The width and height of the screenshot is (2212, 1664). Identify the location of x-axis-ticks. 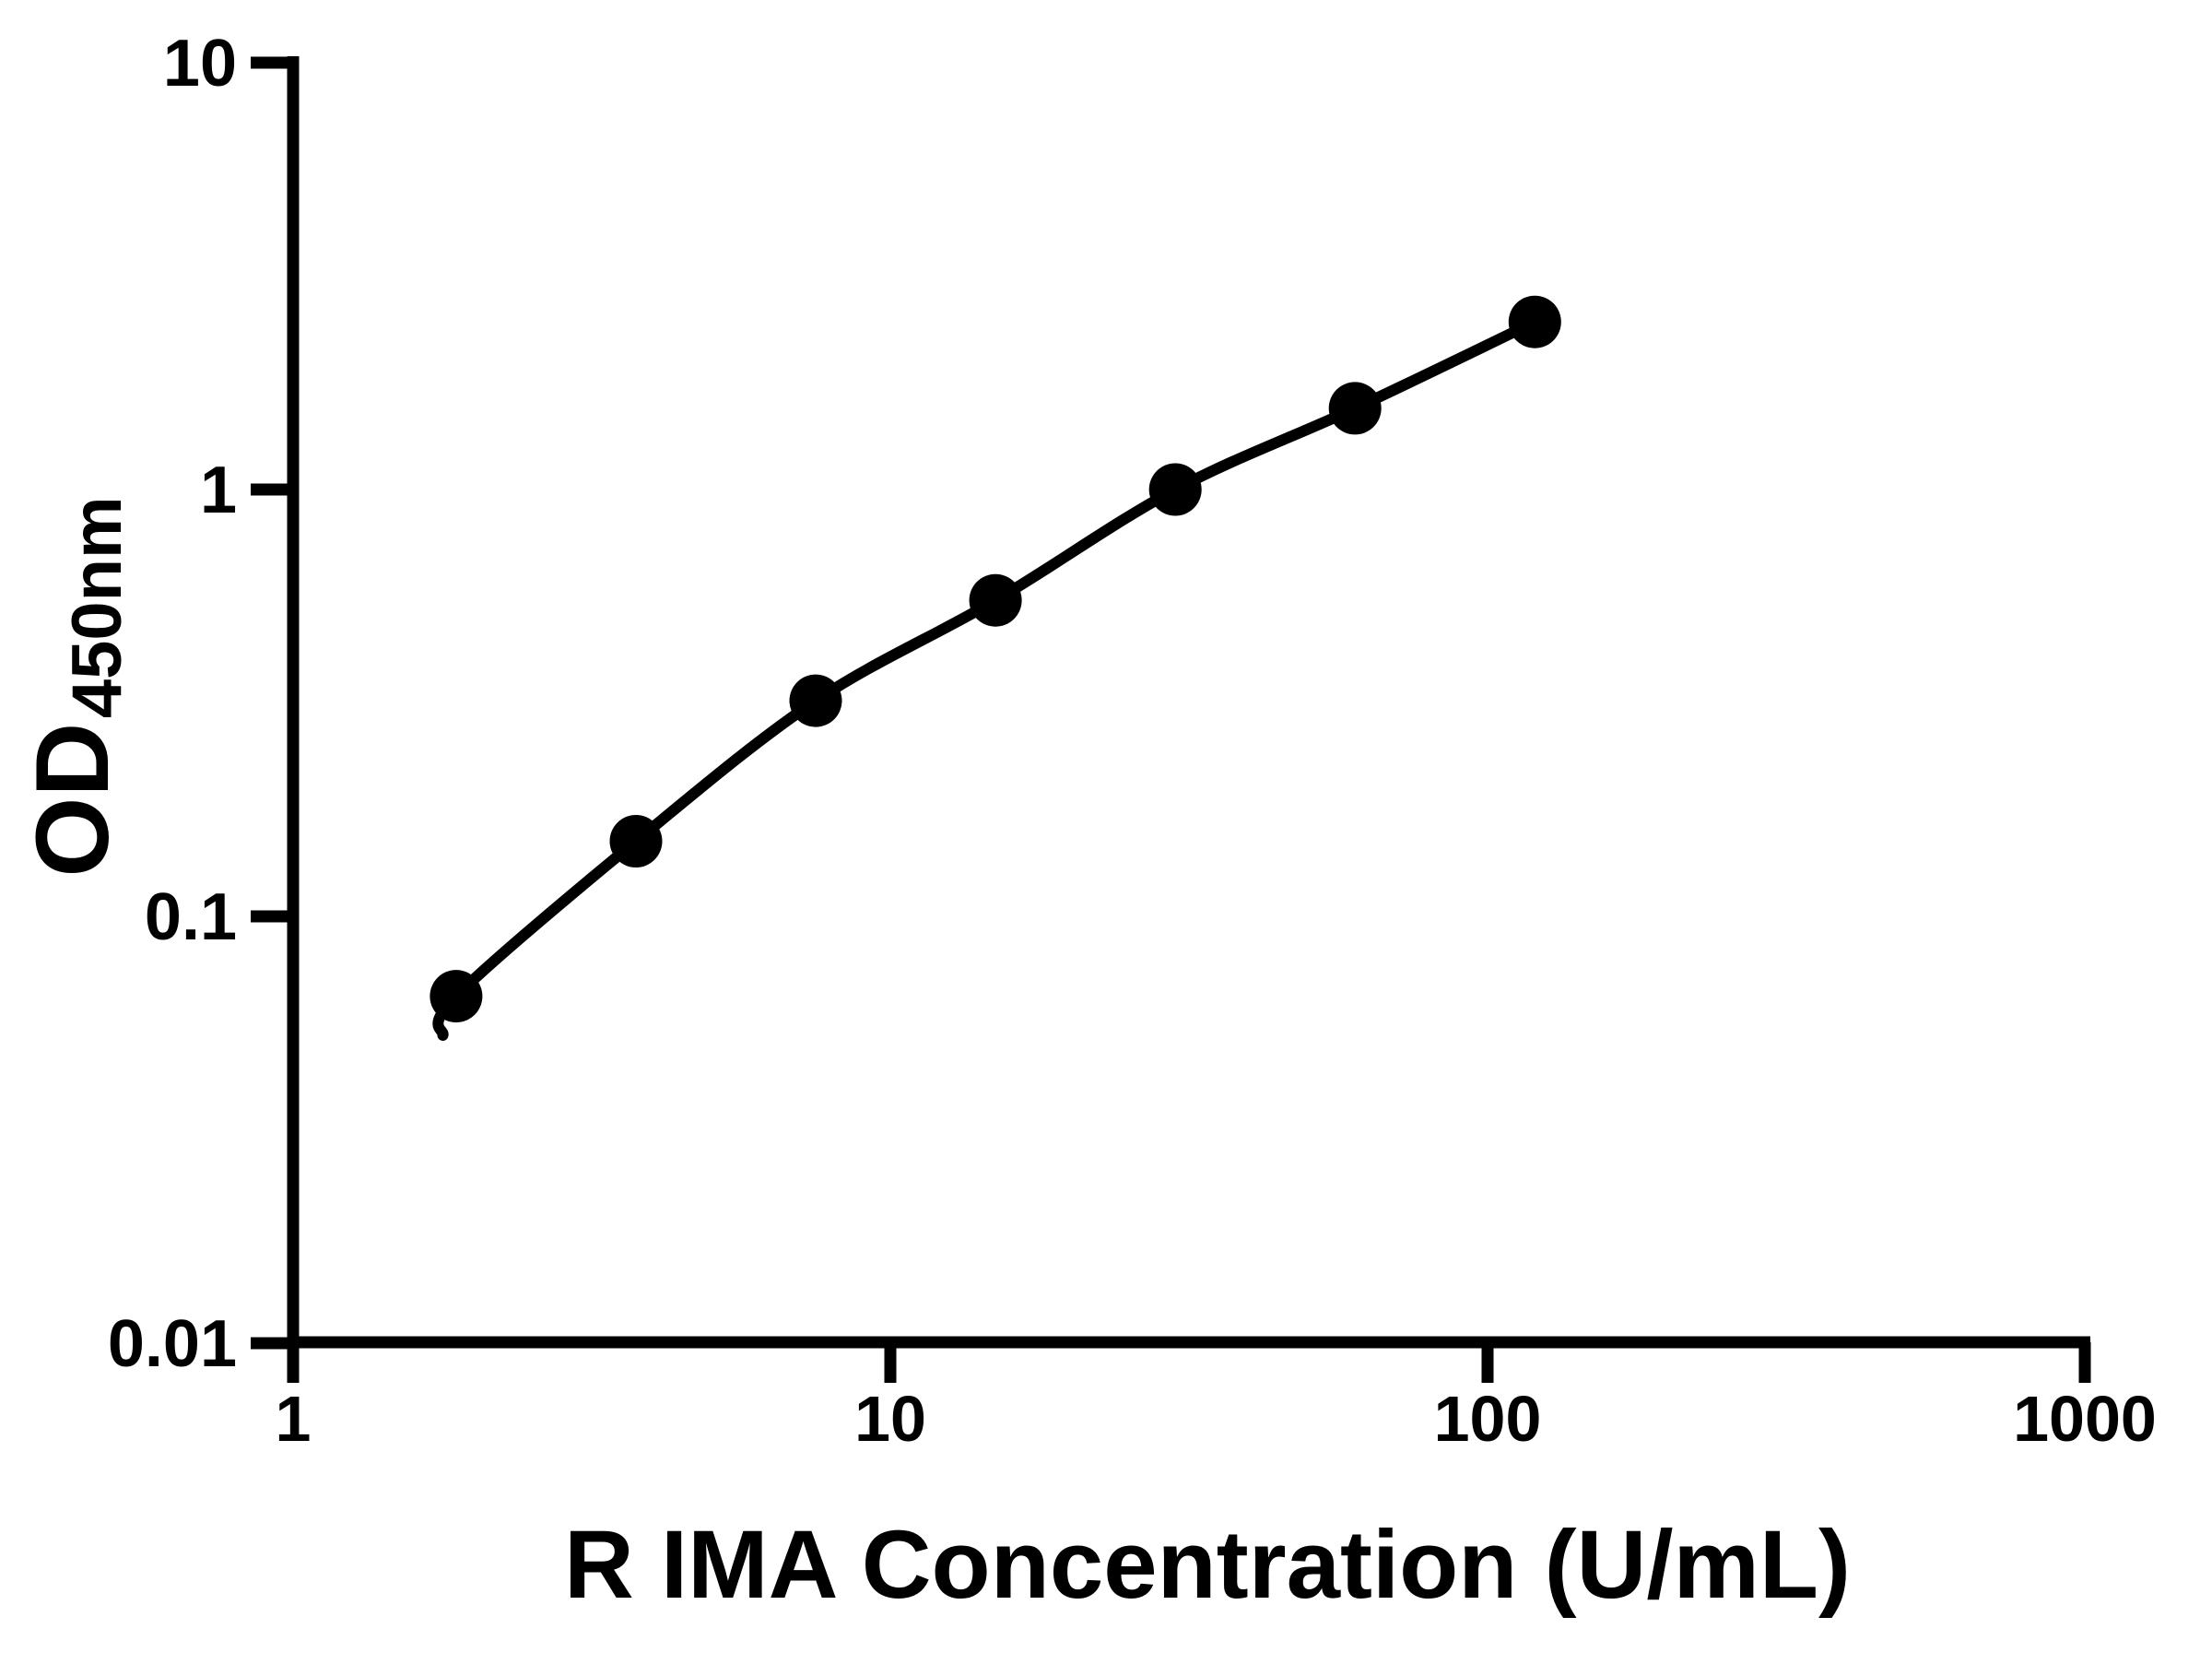
(1189, 1362).